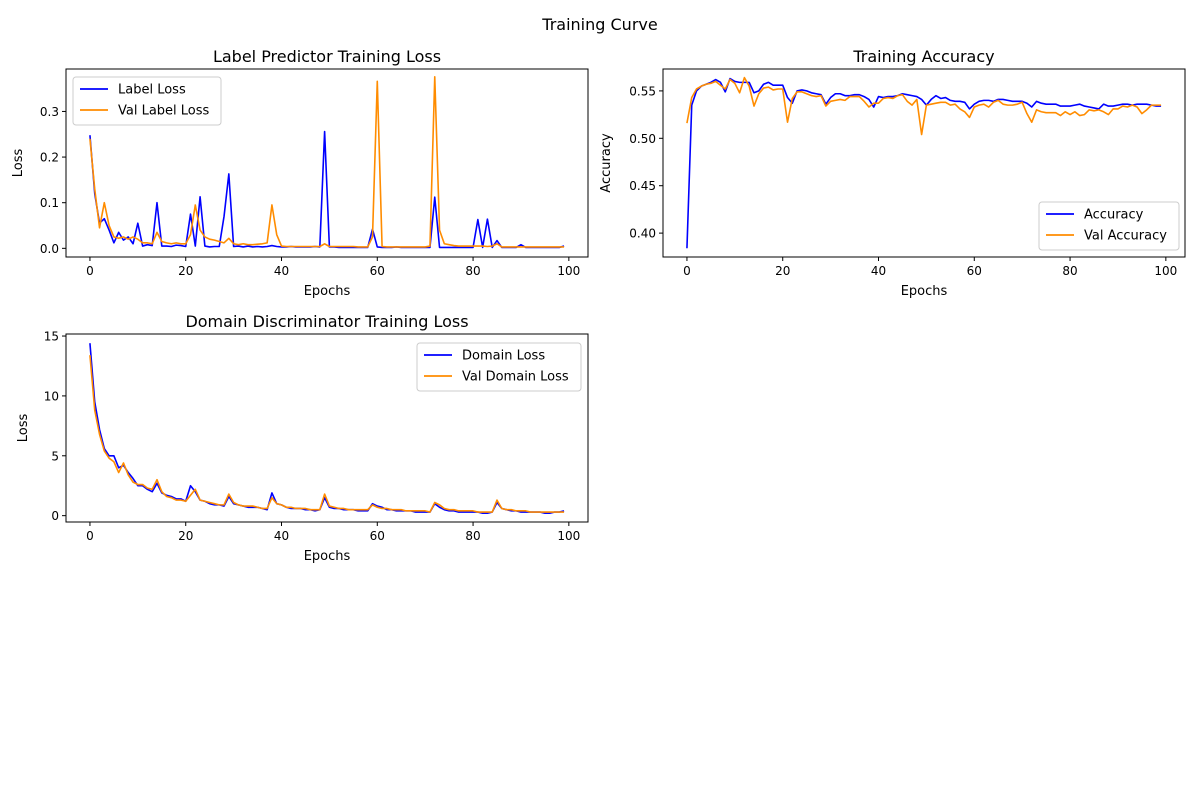 This screenshot has height=800, width=1200. I want to click on y-tick-label: 15, so click(51, 337).